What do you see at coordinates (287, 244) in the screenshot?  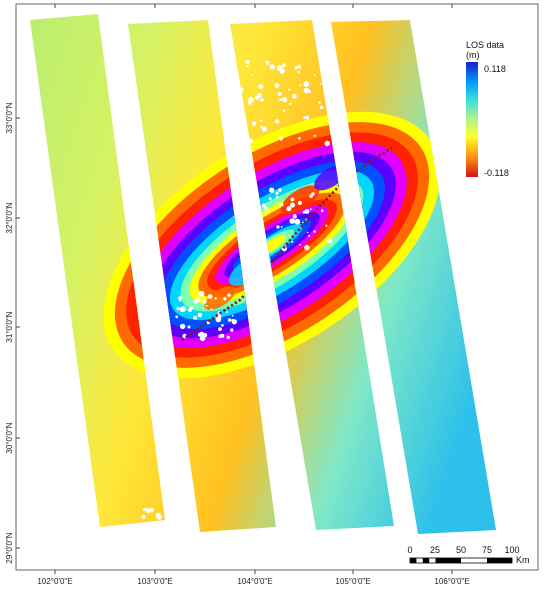 I see `fault-trace` at bounding box center [287, 244].